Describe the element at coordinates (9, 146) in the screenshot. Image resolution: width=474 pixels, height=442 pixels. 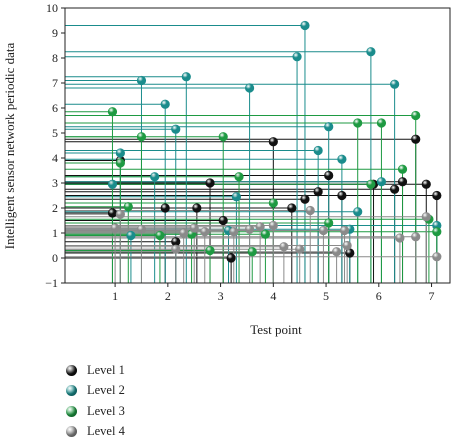
I see `y-axis-label: Intelligent sensor network periodic data` at that location.